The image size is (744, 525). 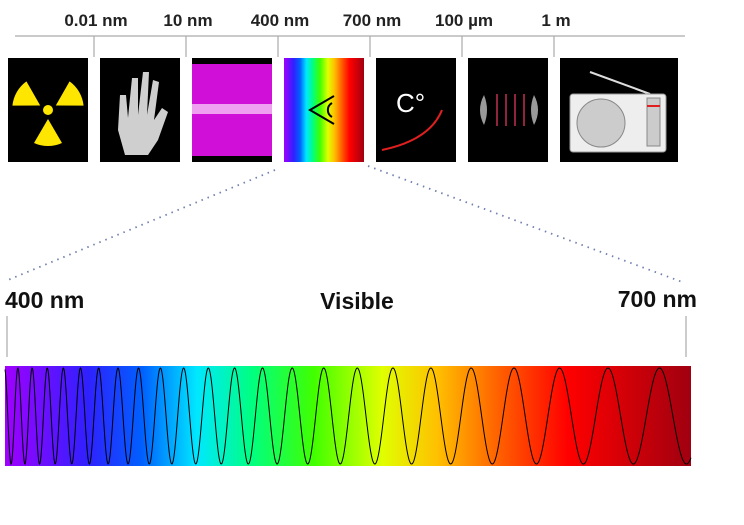 What do you see at coordinates (657, 299) in the screenshot?
I see `visible-end-label: 700 nm` at bounding box center [657, 299].